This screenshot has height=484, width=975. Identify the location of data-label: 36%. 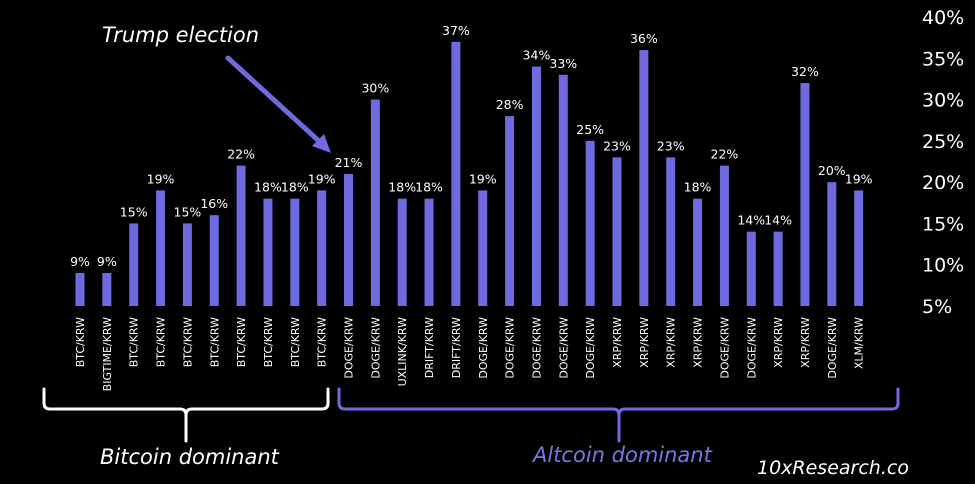
(644, 38).